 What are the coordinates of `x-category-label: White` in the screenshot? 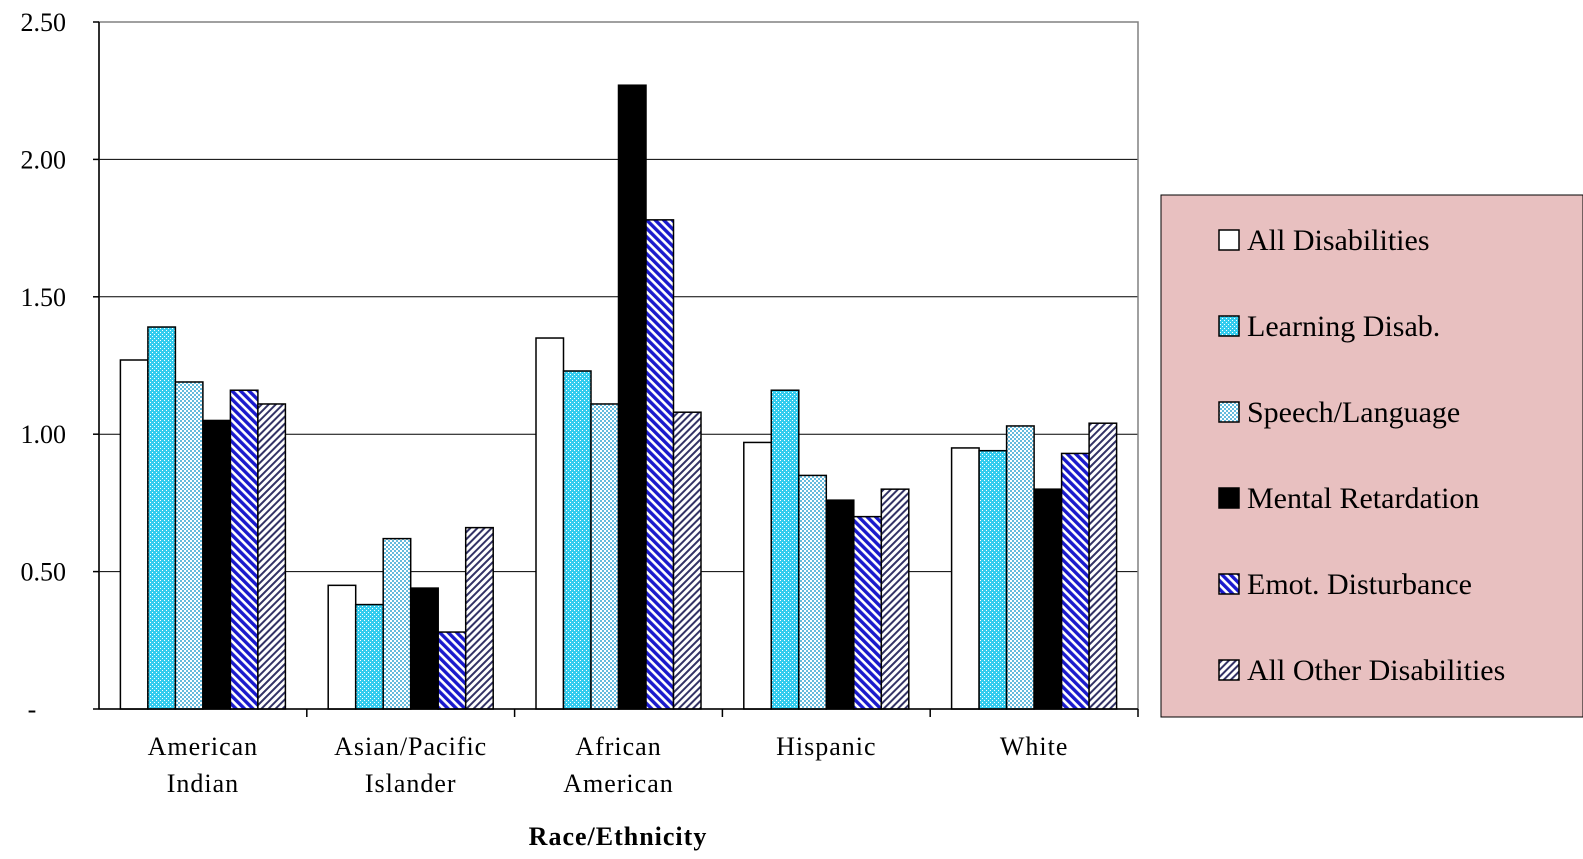 It's located at (1034, 746).